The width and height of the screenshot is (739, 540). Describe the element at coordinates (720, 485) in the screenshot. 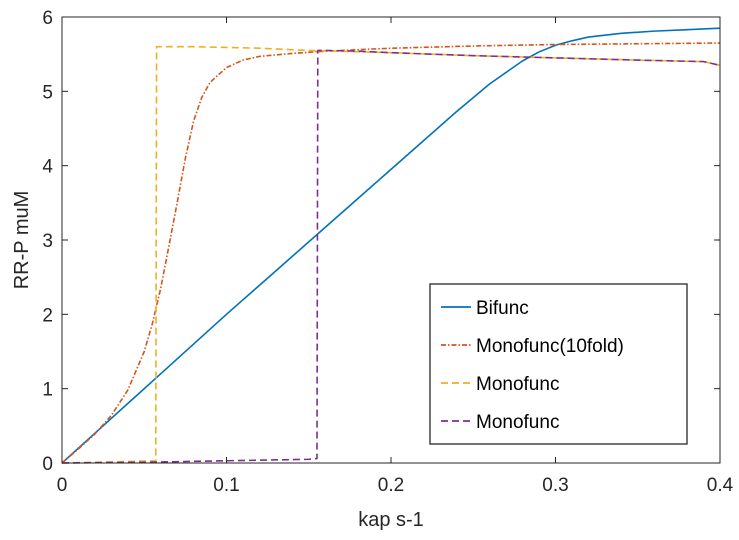

I see `x-tick-label: 0.4` at that location.